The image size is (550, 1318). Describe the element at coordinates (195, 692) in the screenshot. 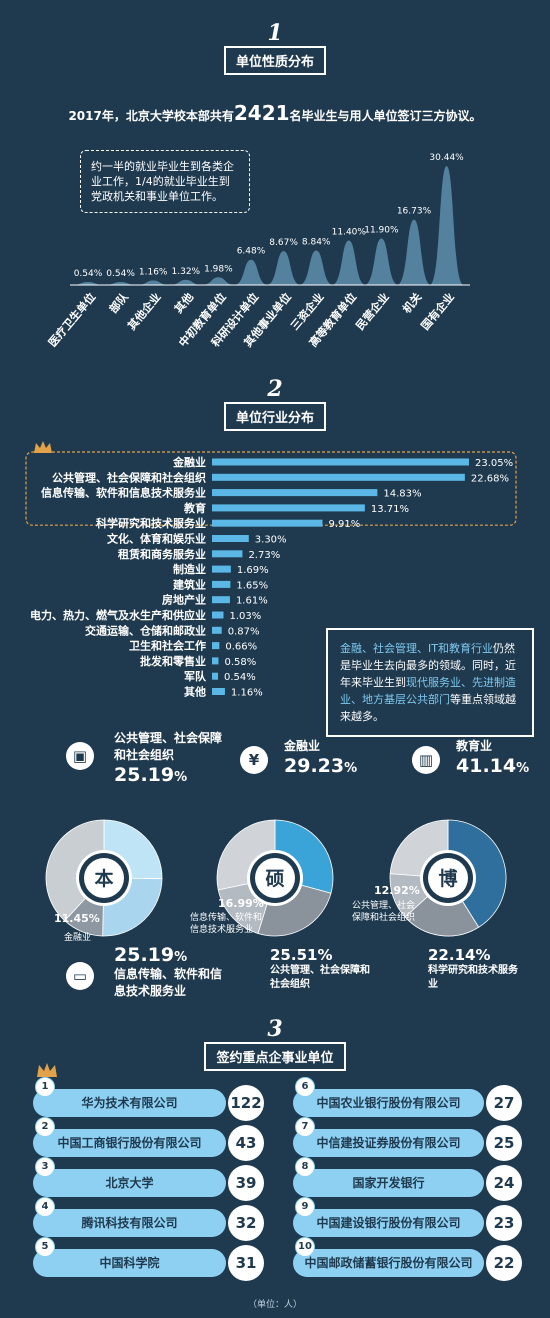

I see `industry-label: 其他` at that location.